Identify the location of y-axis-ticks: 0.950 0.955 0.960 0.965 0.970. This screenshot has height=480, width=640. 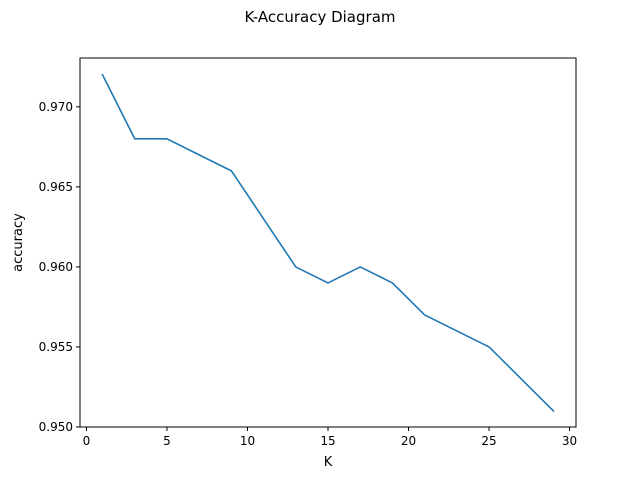
(59, 267).